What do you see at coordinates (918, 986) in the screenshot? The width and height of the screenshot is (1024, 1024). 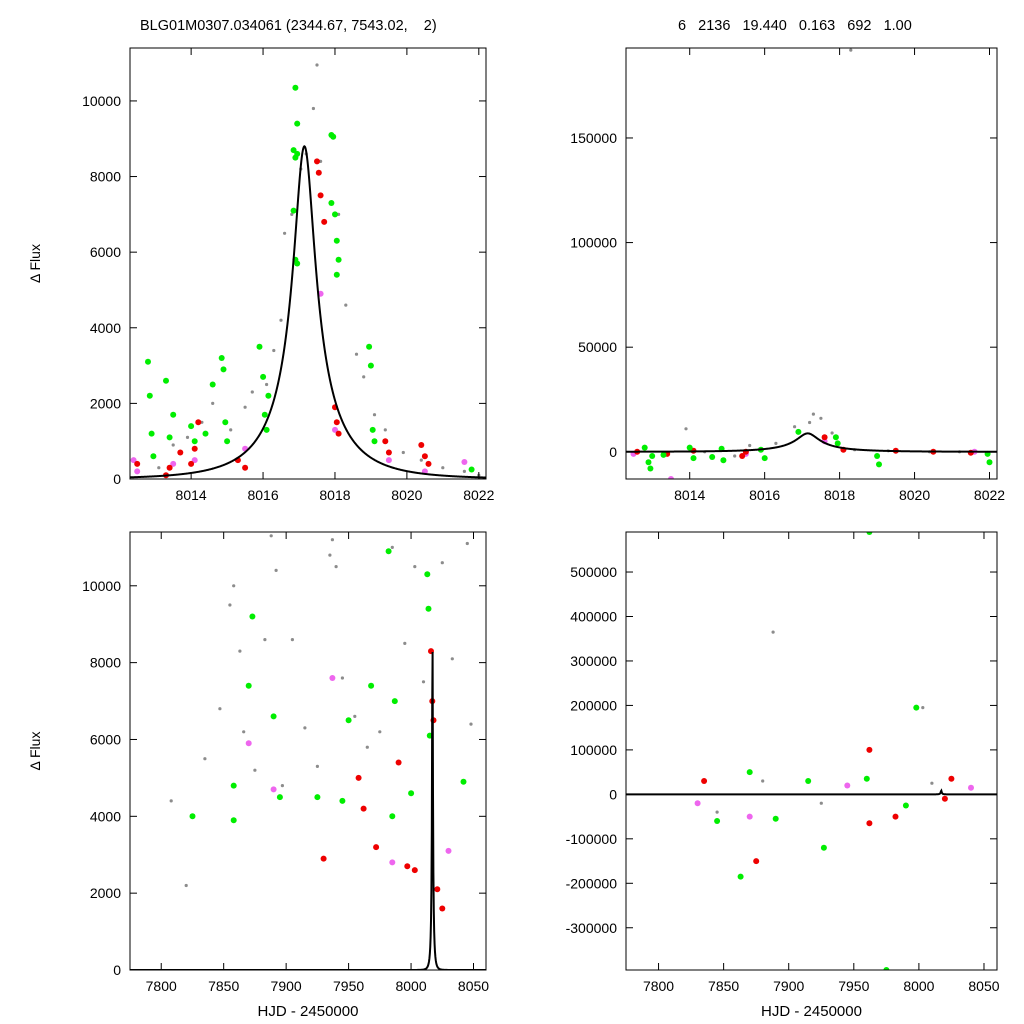 I see `x-tick-label: 8000` at bounding box center [918, 986].